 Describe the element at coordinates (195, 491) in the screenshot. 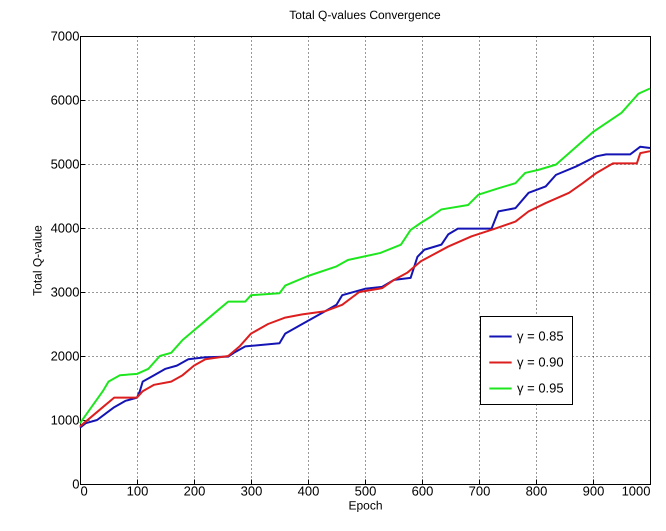

I see `x-tick-label: 200` at that location.